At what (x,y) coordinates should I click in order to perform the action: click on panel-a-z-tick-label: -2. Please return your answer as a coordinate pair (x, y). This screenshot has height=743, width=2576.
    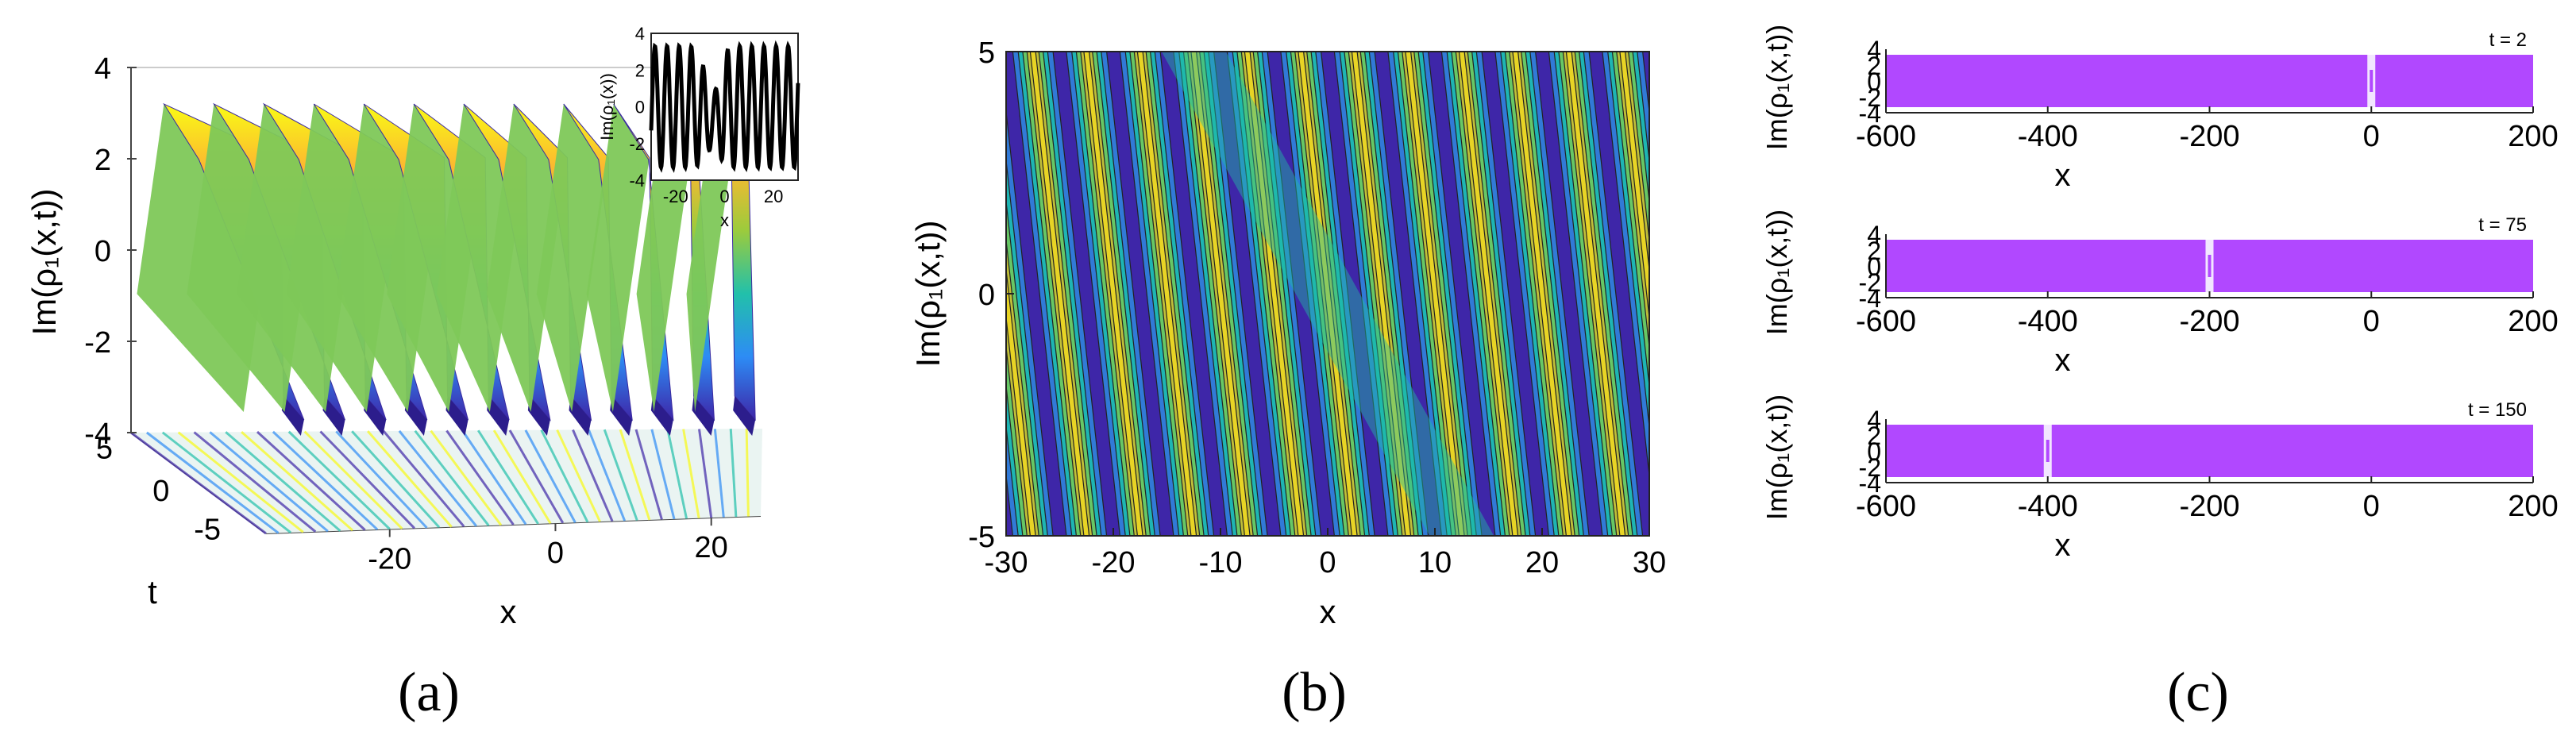
    Looking at the image, I should click on (97, 343).